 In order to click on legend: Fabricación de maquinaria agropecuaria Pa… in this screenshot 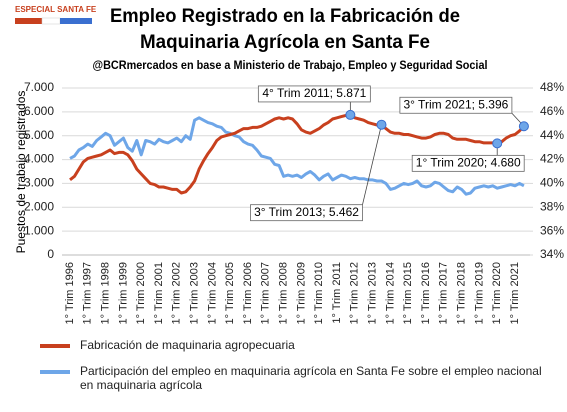, I will do `click(292, 371)`.